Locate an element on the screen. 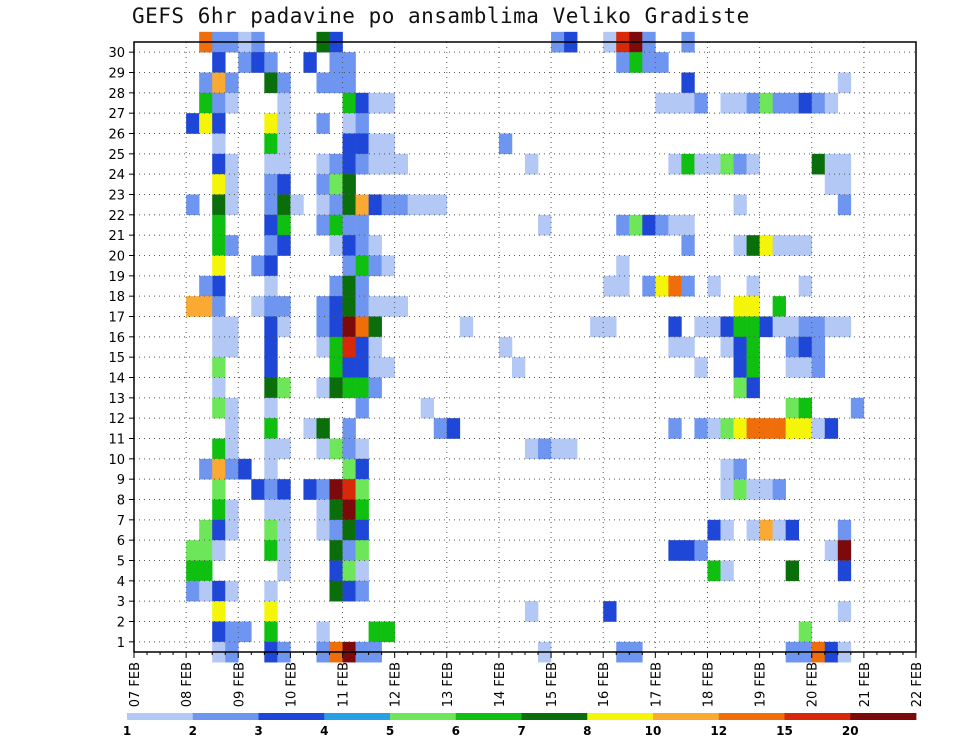  legend-swatch is located at coordinates (225, 716).